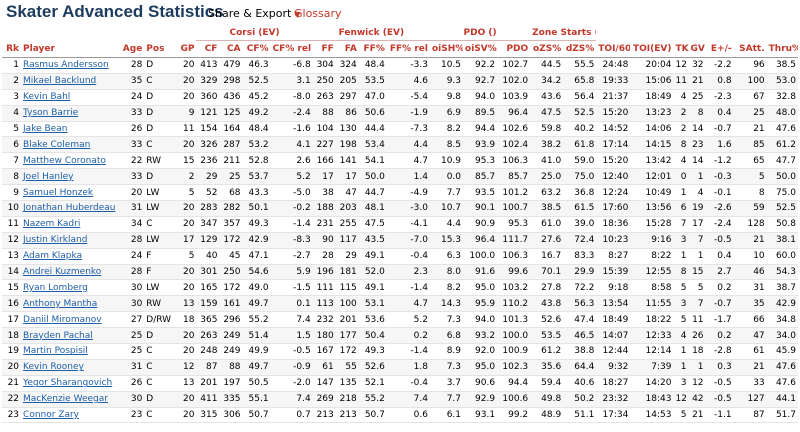  I want to click on player-link: Justin Kirkland, so click(55, 240).